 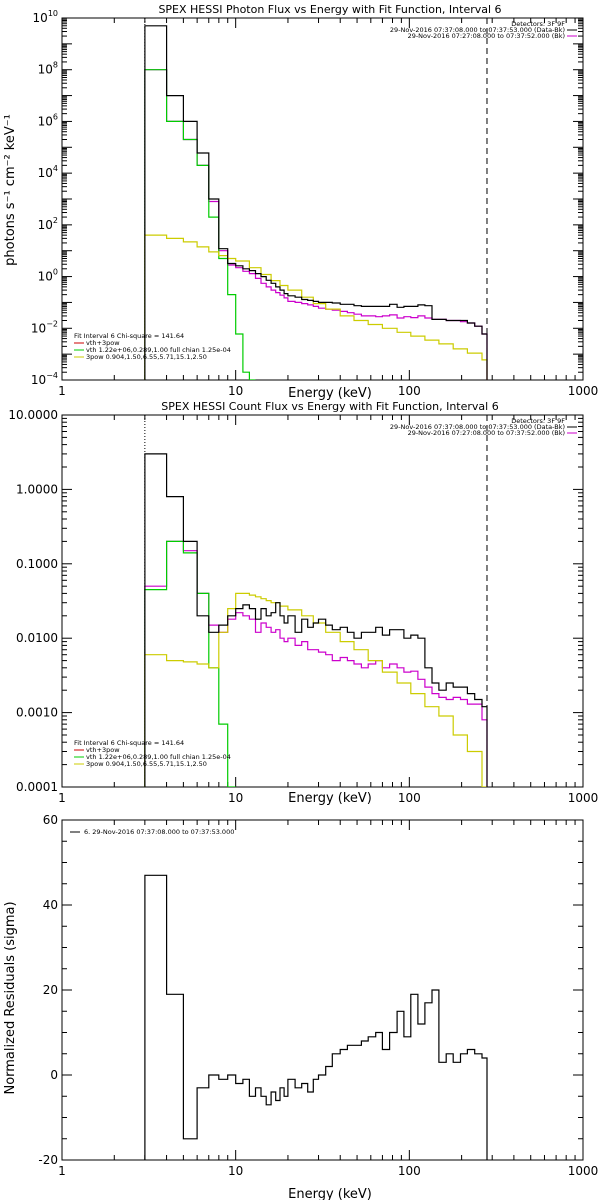 What do you see at coordinates (10, 190) in the screenshot?
I see `panel1-ylabel: photons s⁻¹ cm⁻² keV⁻¹` at bounding box center [10, 190].